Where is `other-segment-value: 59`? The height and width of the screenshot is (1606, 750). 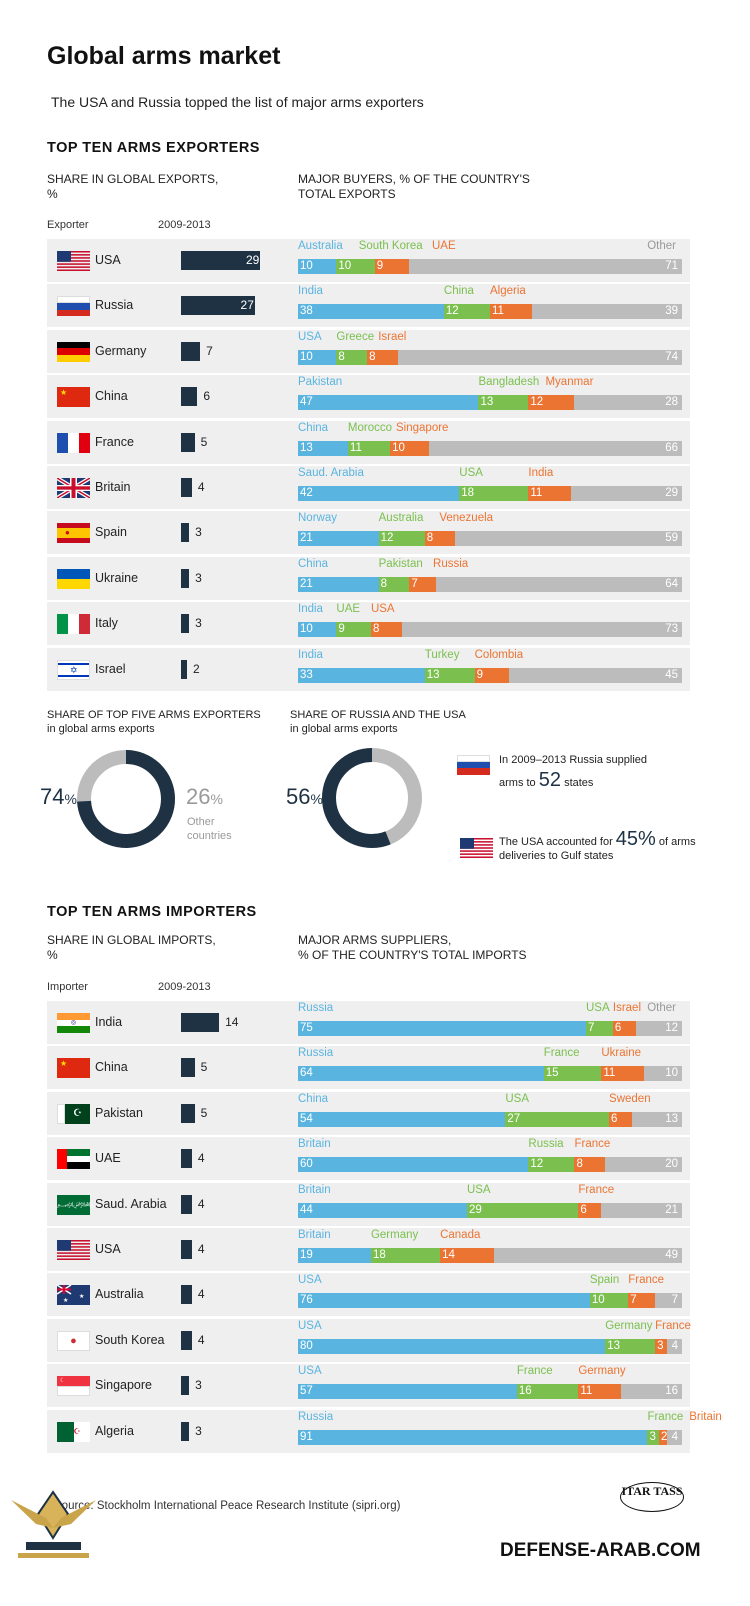
other-segment-value: 59 is located at coordinates (671, 538).